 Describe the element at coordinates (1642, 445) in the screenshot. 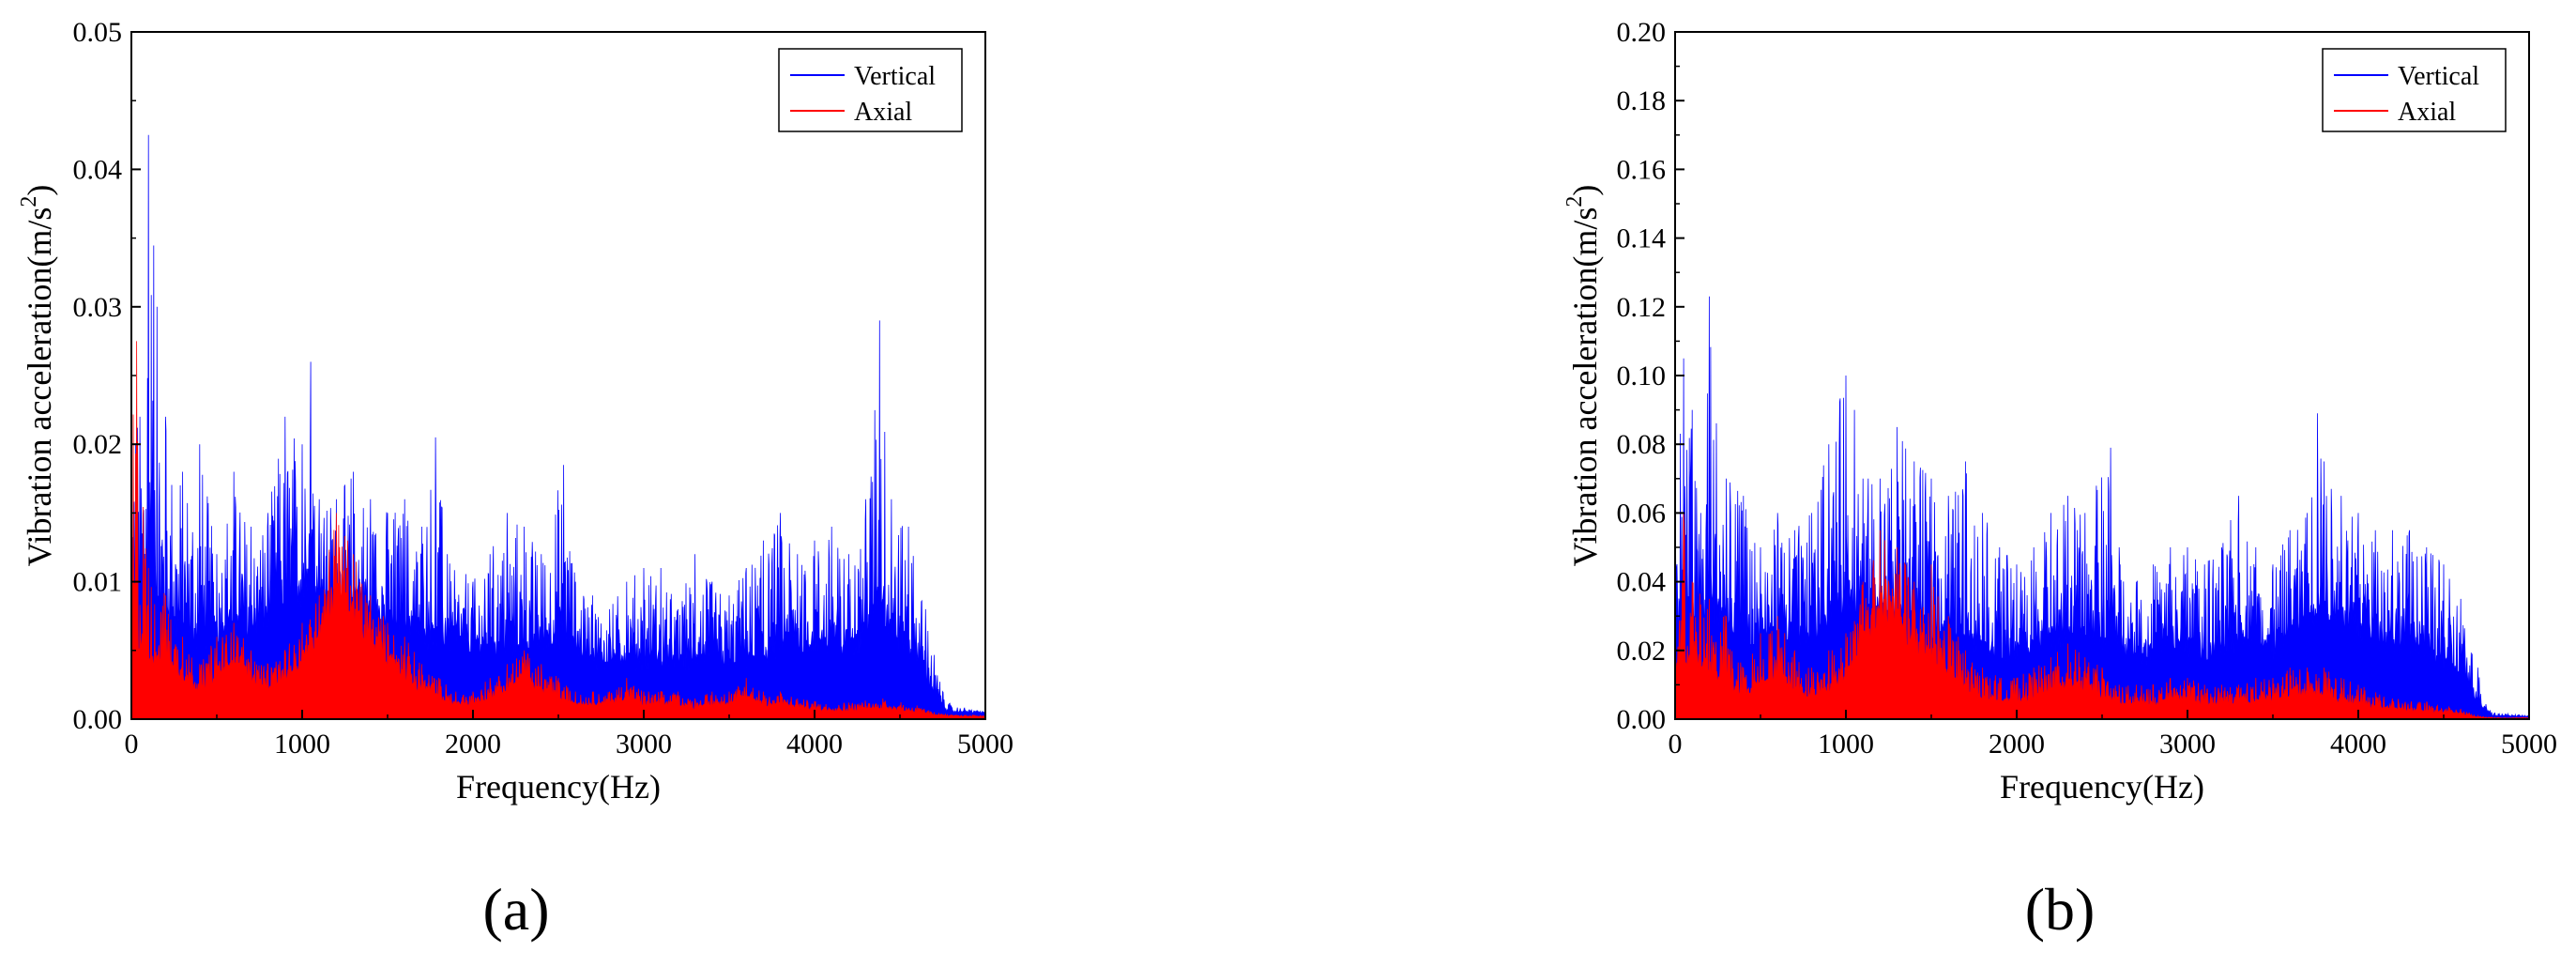

I see `y-tick-label: 0.08` at that location.